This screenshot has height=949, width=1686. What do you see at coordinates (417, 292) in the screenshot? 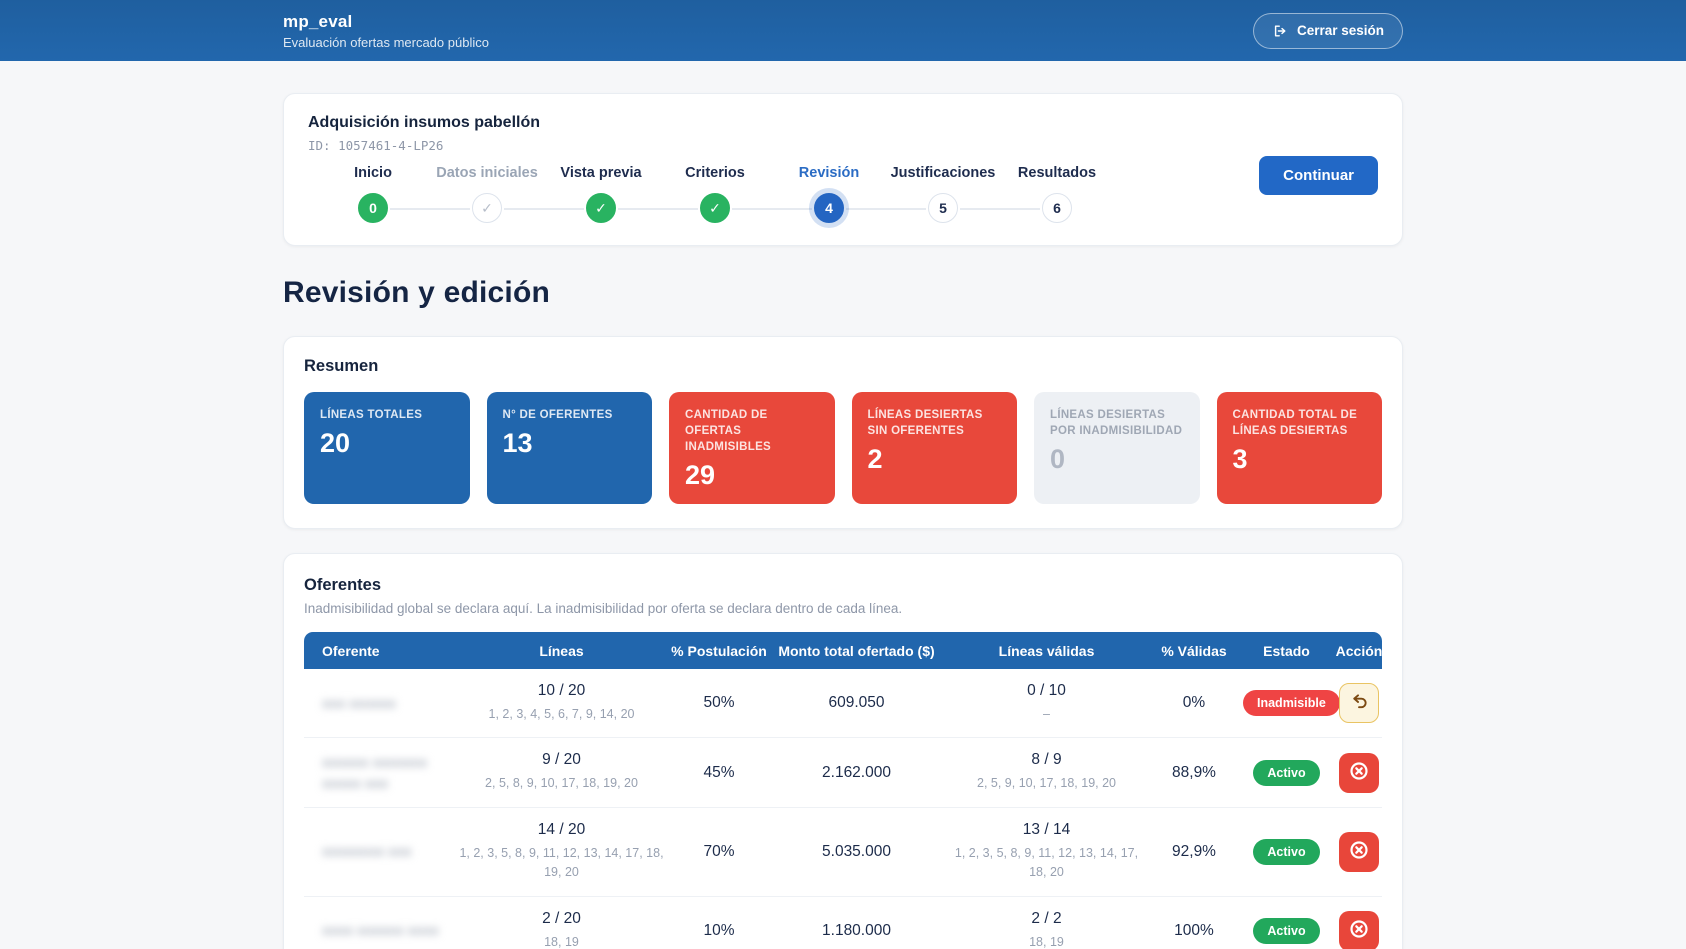
I see `page-title: Revisión y edición` at bounding box center [417, 292].